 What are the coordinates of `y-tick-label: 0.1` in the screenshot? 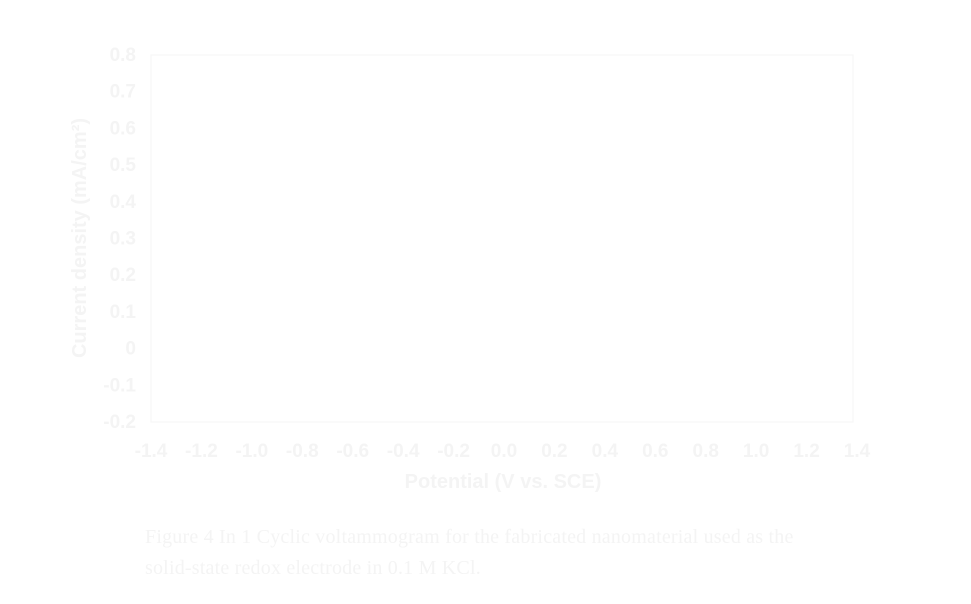 It's located at (123, 312).